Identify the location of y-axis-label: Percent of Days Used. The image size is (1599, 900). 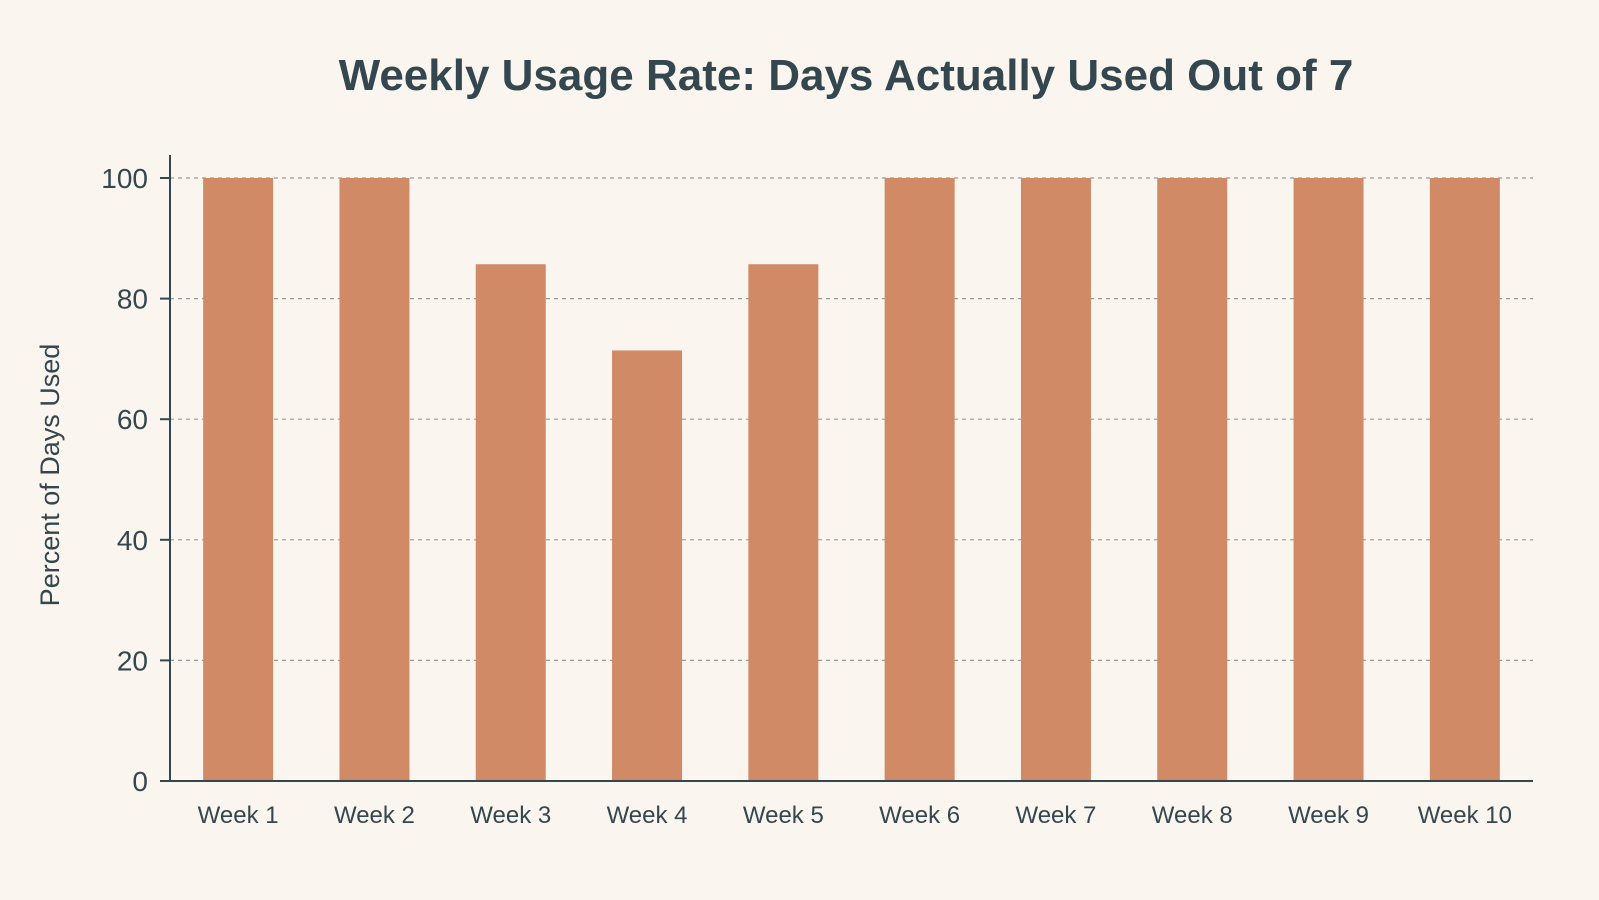
(50, 475).